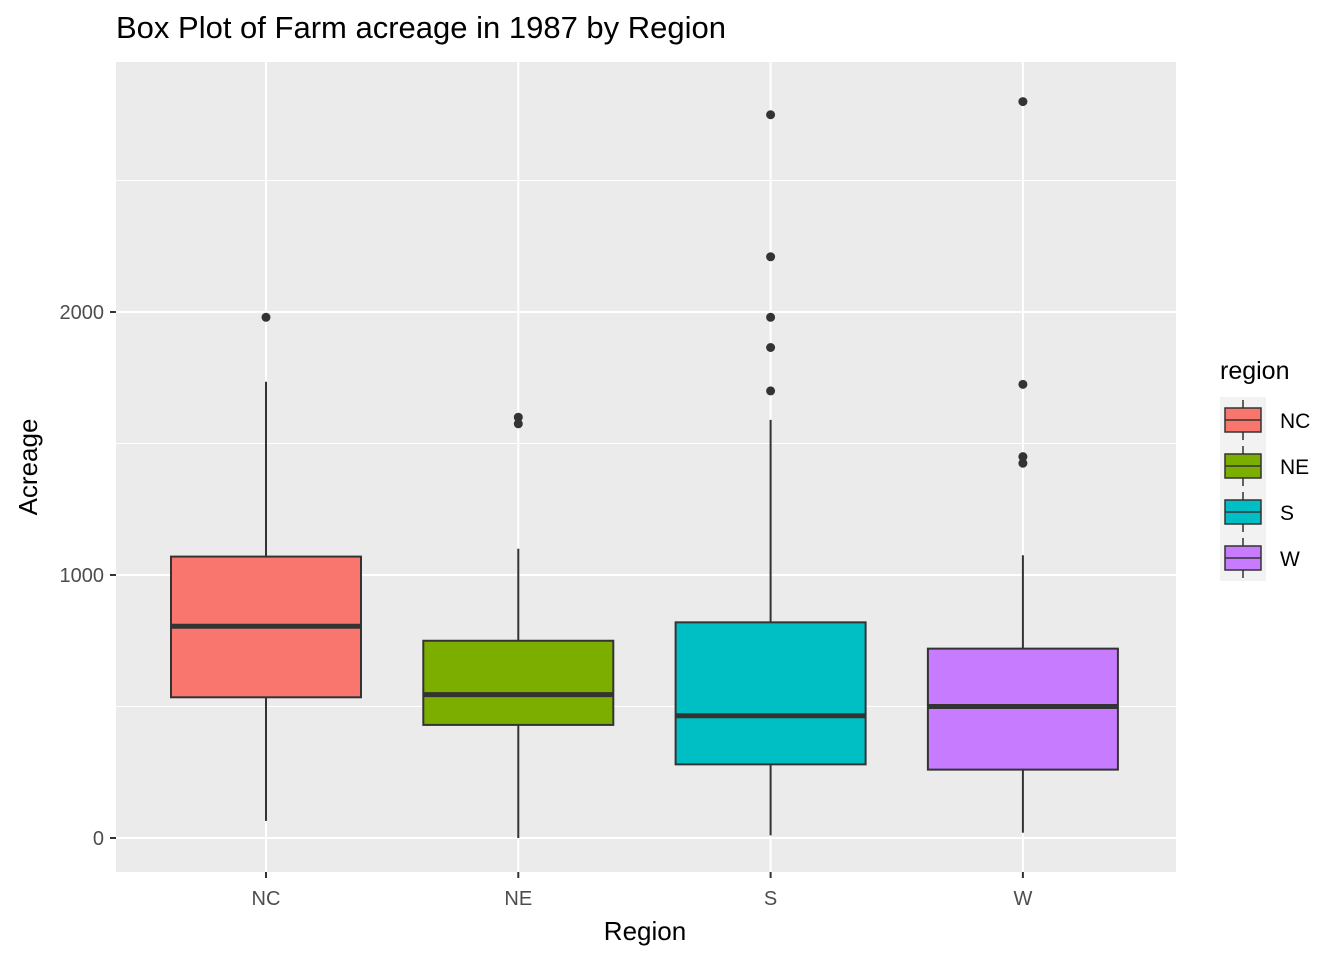  Describe the element at coordinates (82, 576) in the screenshot. I see `y-tick-label: 1000` at that location.